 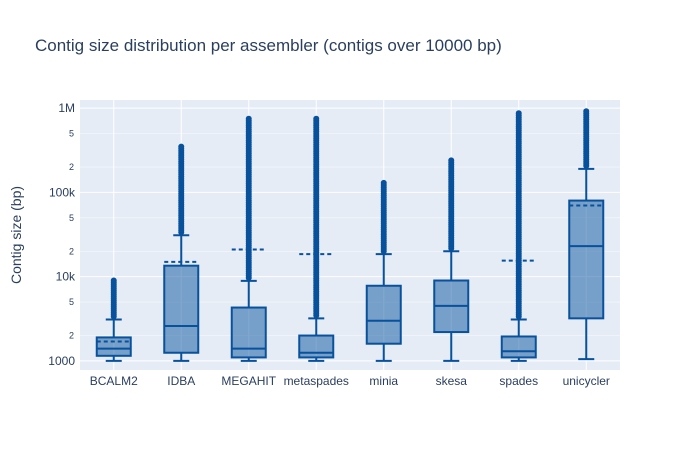 What do you see at coordinates (518, 236) in the screenshot?
I see `box-spades` at bounding box center [518, 236].